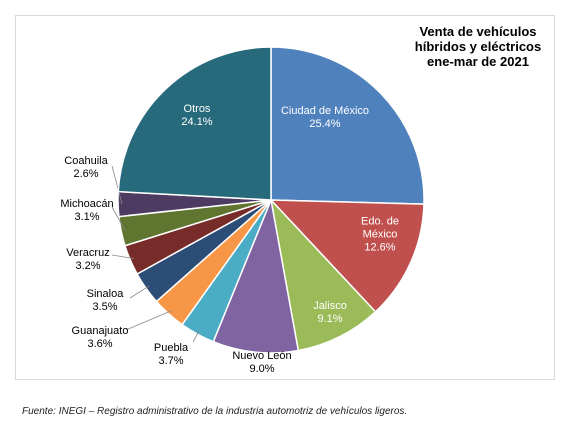  I want to click on value-label: 9.1%, so click(330, 319).